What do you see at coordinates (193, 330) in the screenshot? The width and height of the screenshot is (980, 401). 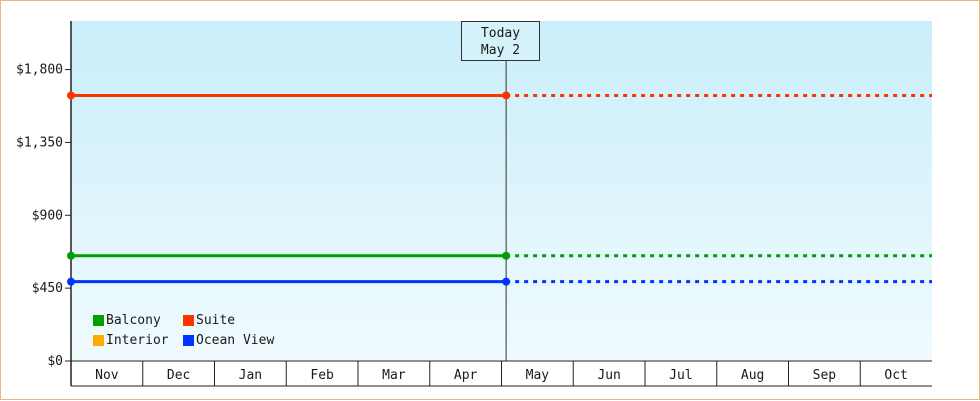 I see `legend: Balcony Suite Interior Ocean View` at bounding box center [193, 330].